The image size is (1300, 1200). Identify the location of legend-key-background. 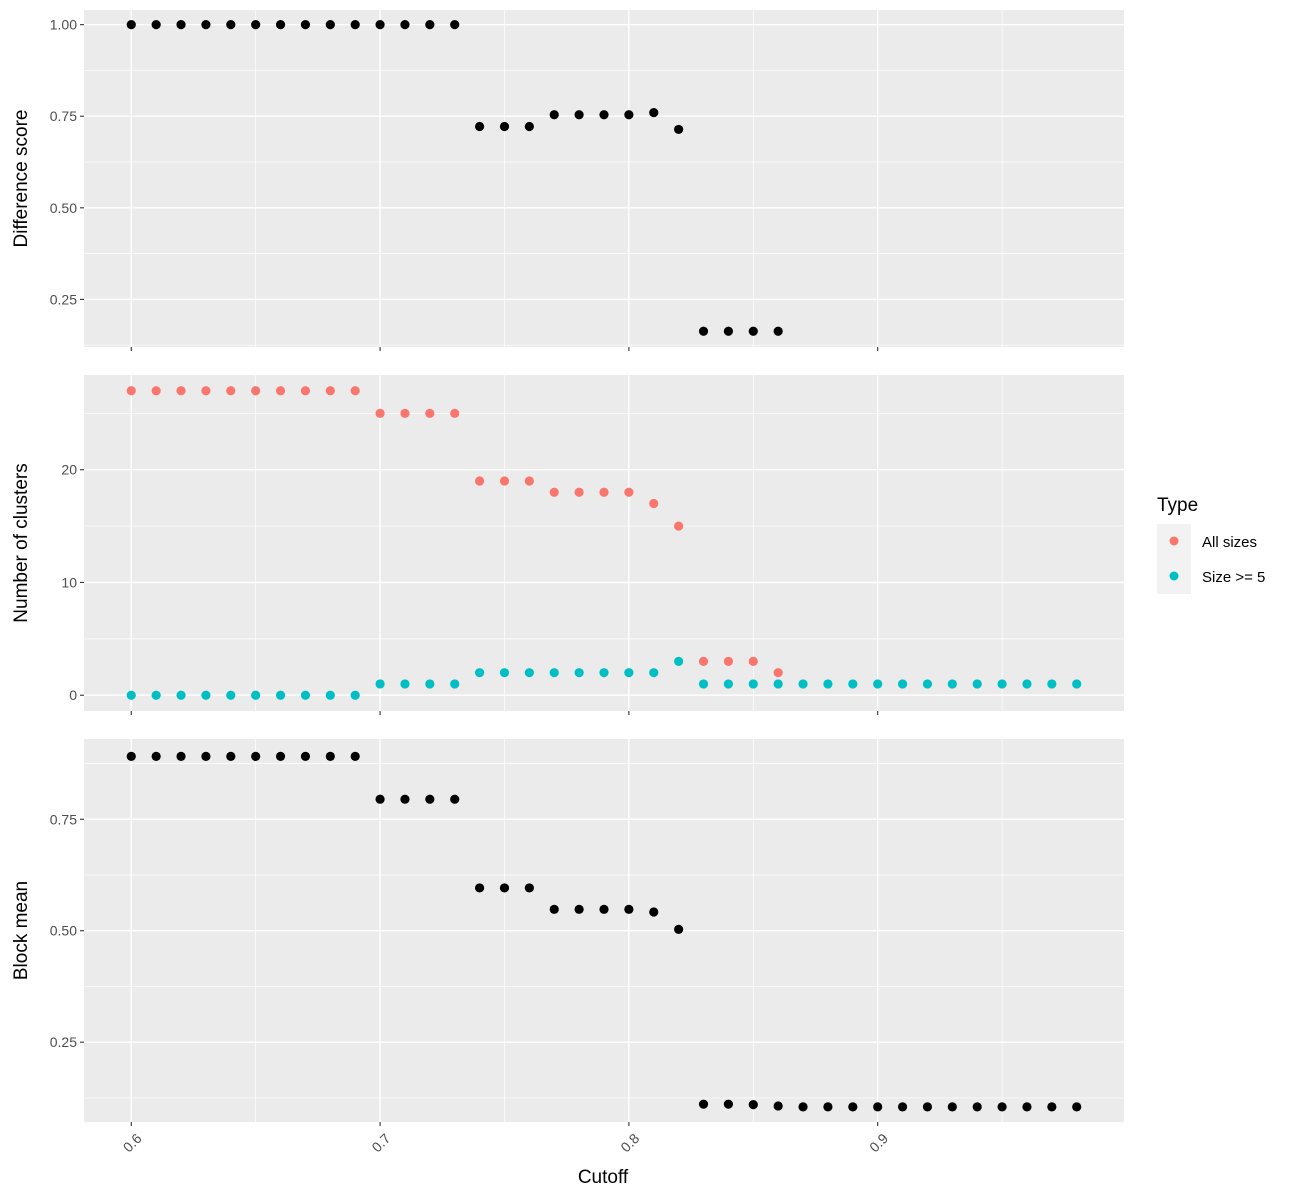
(1174, 559).